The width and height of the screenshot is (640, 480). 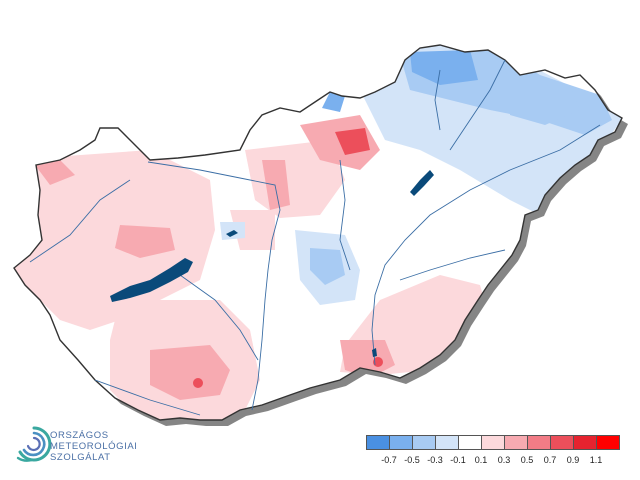 What do you see at coordinates (452, 265) in the screenshot?
I see `river-koros` at bounding box center [452, 265].